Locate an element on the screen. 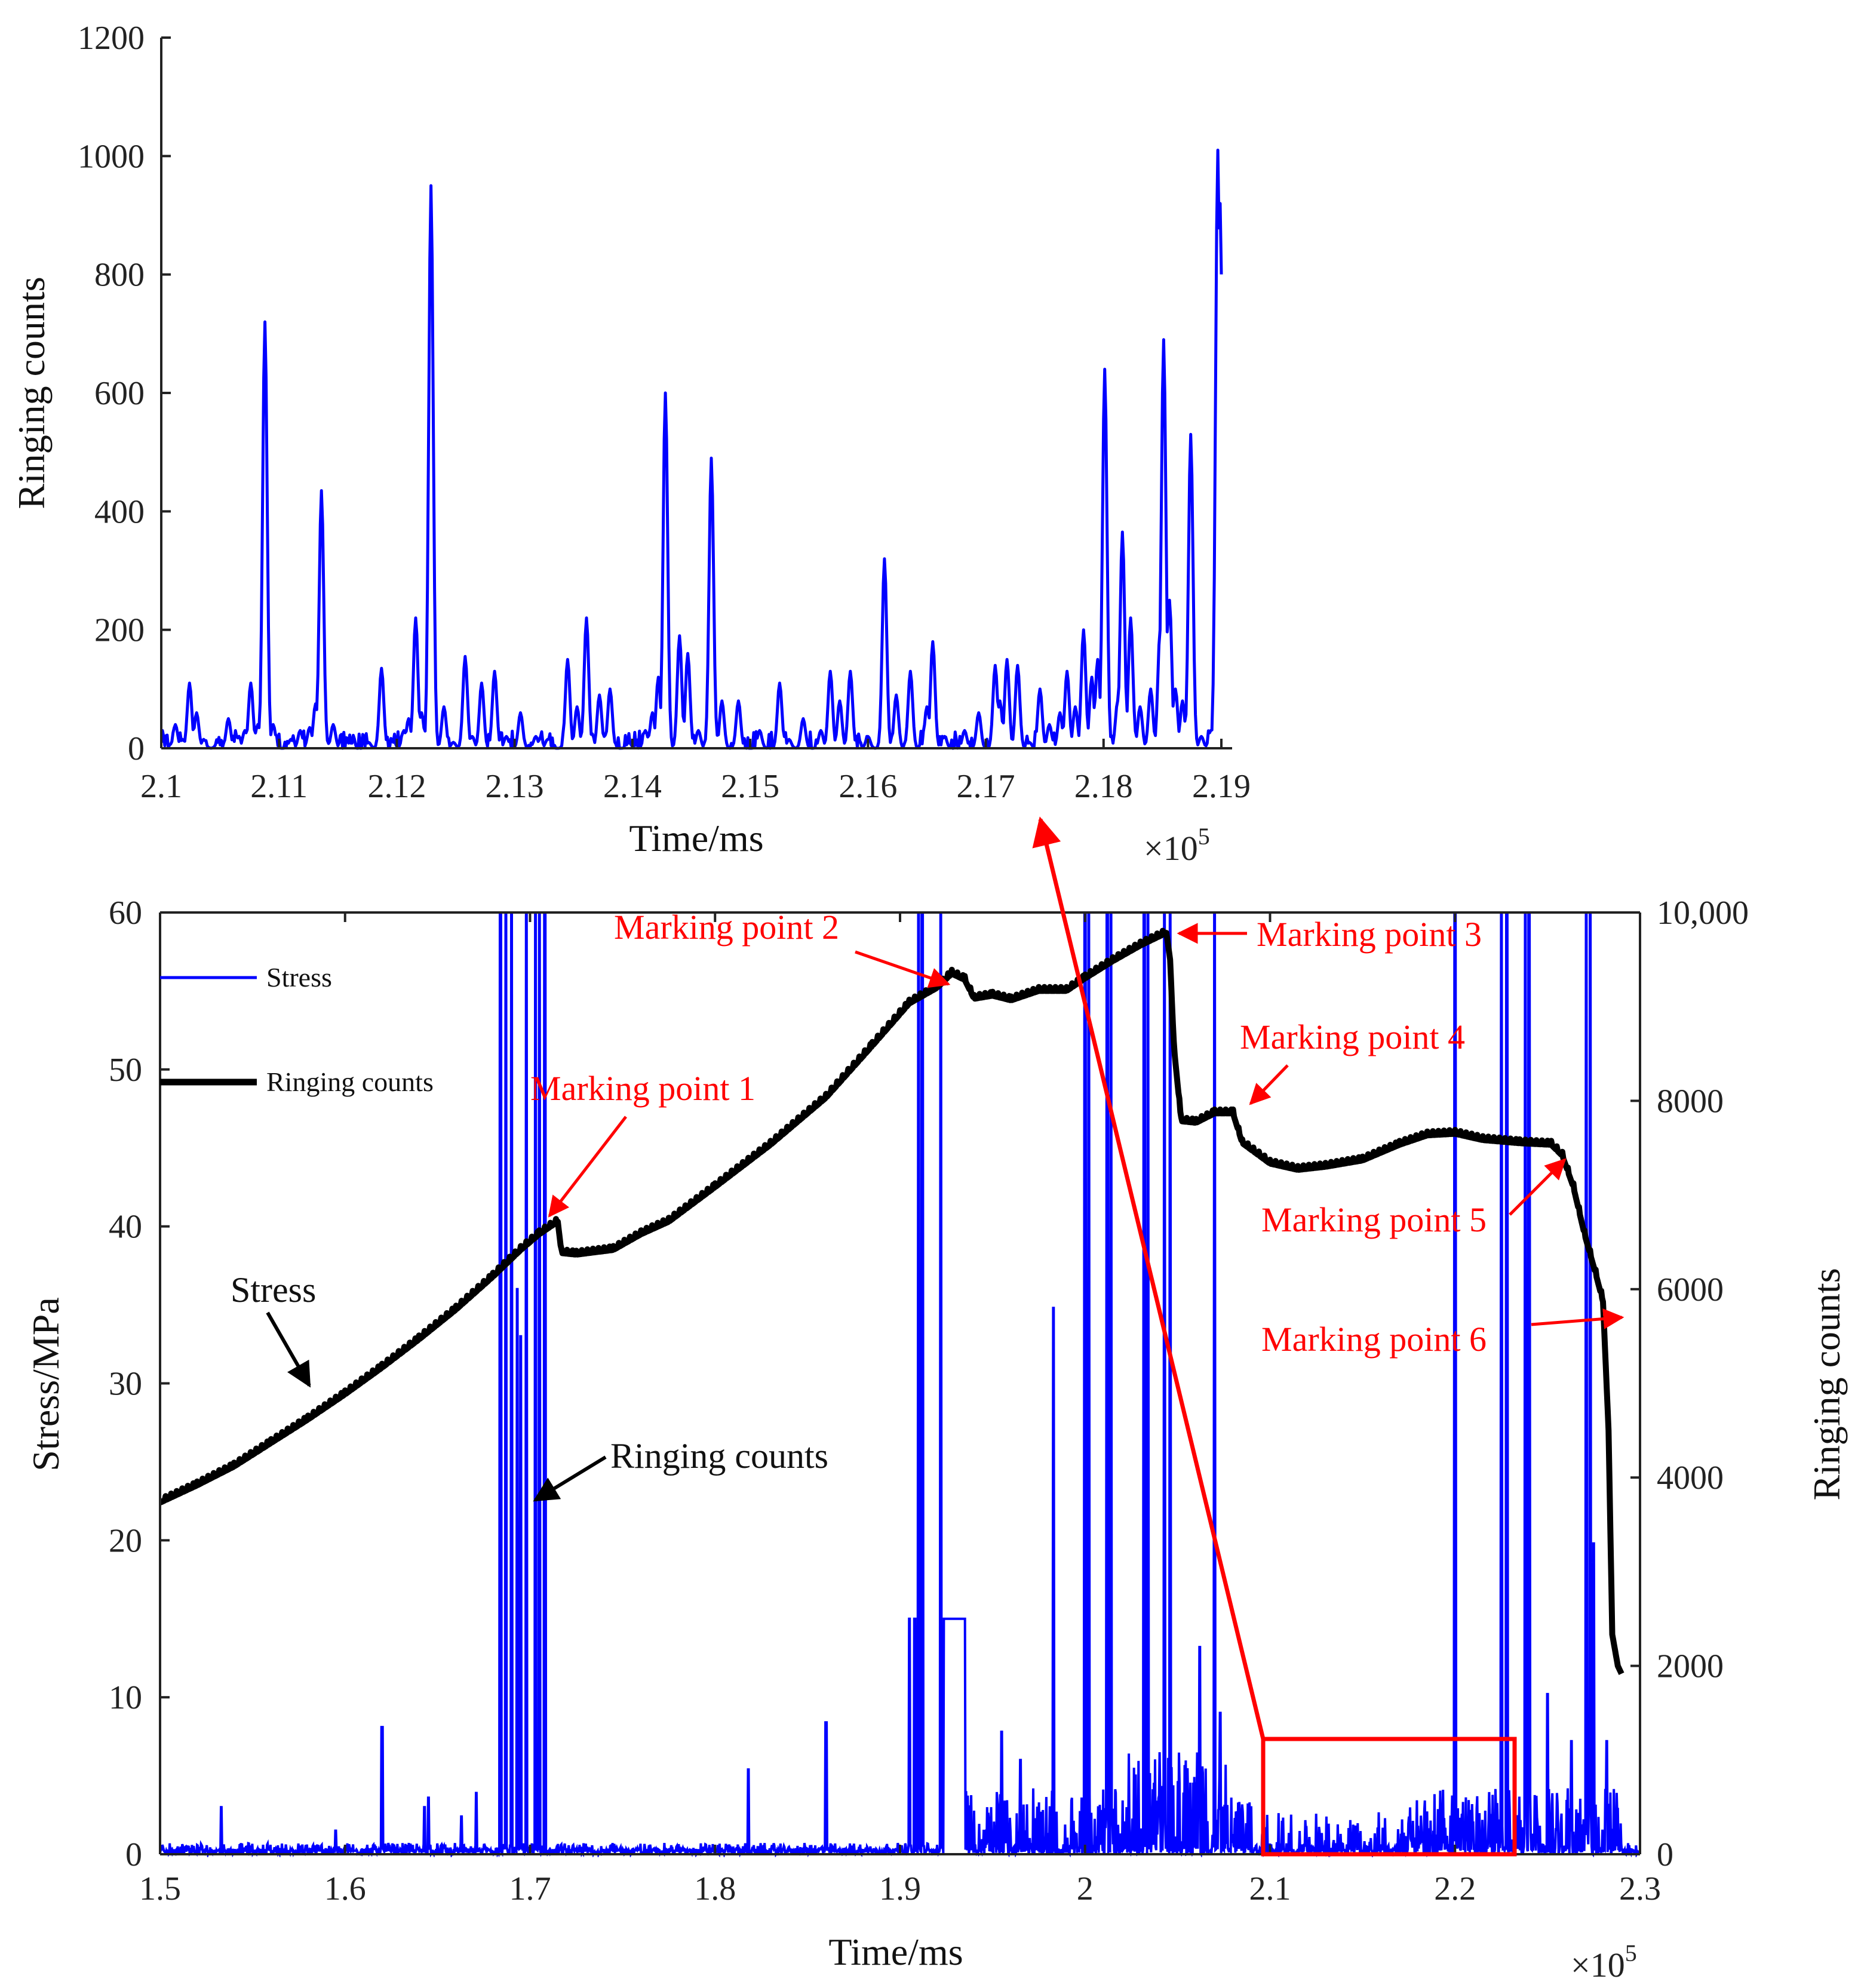 This screenshot has height=1988, width=1861. inset-x-tick-label: 2.14 is located at coordinates (633, 786).